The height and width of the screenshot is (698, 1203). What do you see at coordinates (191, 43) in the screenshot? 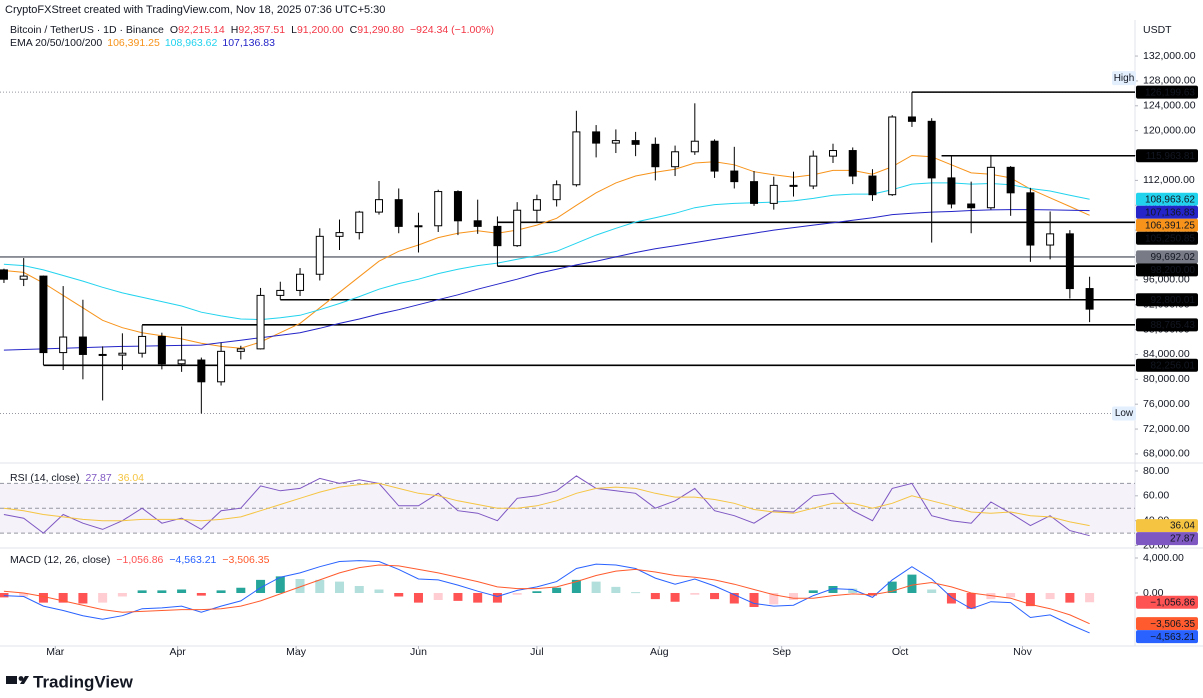
I see `ema-value: 108,963.62` at bounding box center [191, 43].